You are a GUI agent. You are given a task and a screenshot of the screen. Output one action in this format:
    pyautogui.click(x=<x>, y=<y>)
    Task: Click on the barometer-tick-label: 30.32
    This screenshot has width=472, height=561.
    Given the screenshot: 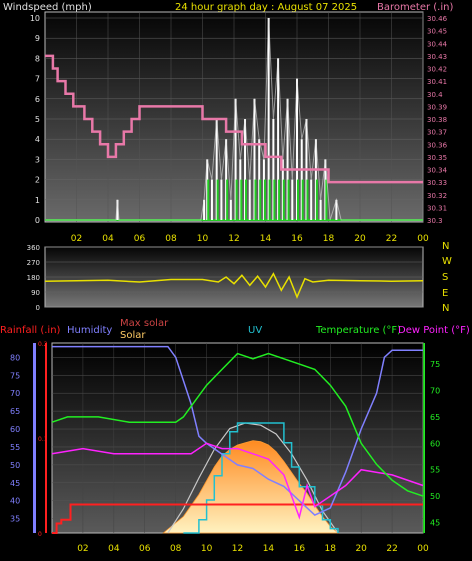 What is the action you would take?
    pyautogui.click(x=437, y=196)
    